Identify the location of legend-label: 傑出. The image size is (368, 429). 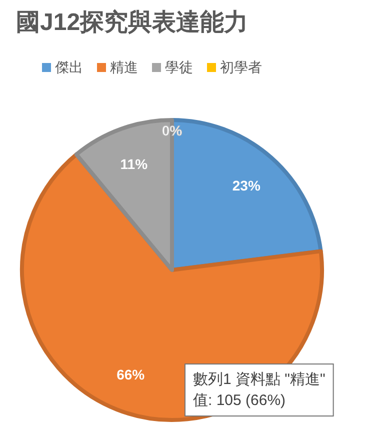
(69, 67).